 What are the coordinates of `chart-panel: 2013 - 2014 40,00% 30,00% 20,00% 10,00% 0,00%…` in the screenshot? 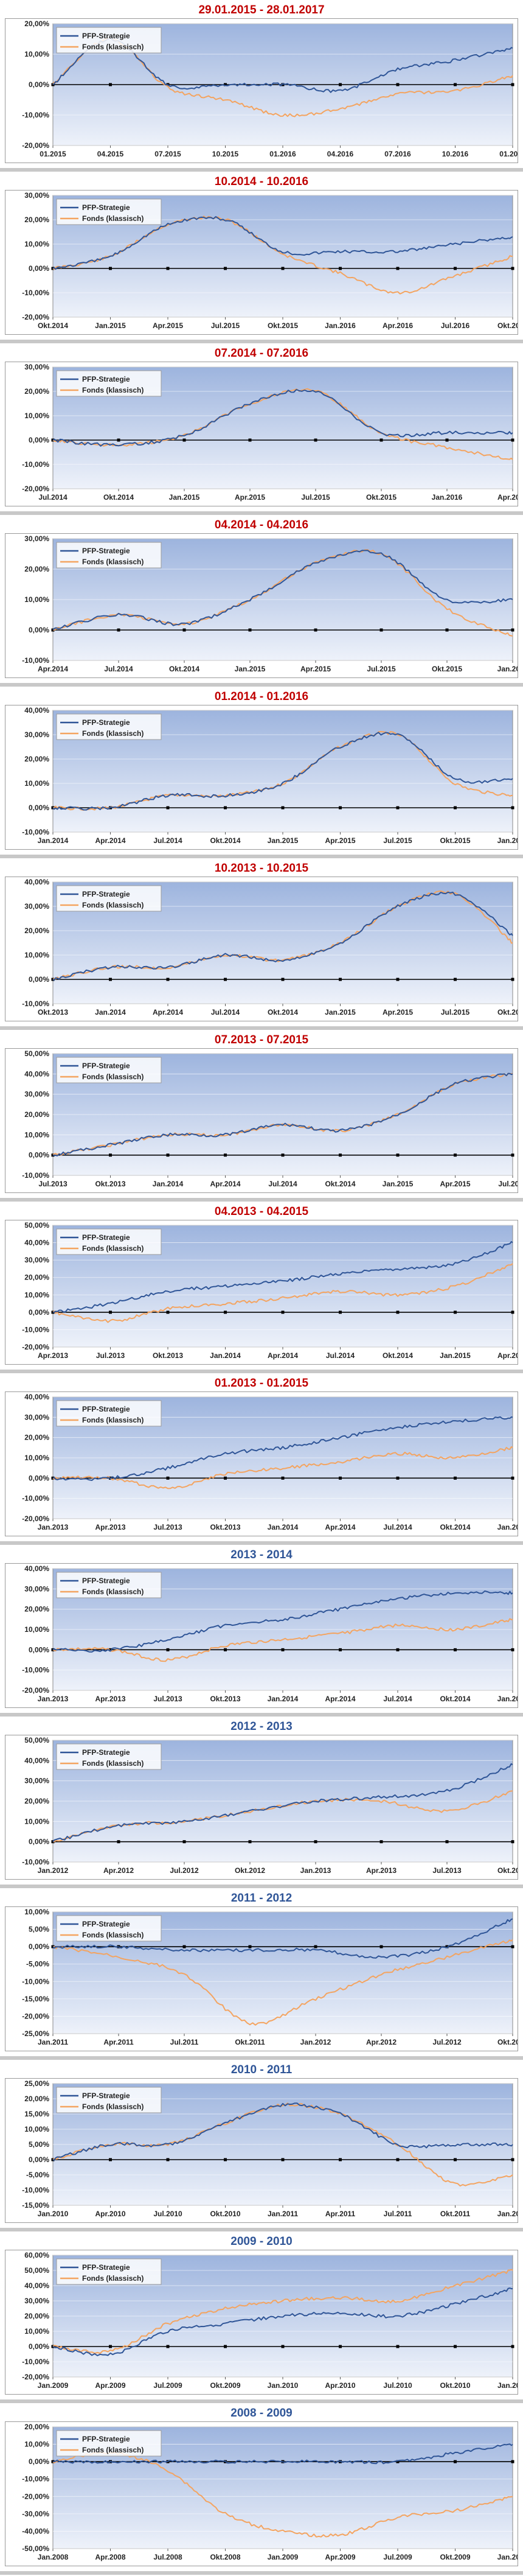 It's located at (261, 1631).